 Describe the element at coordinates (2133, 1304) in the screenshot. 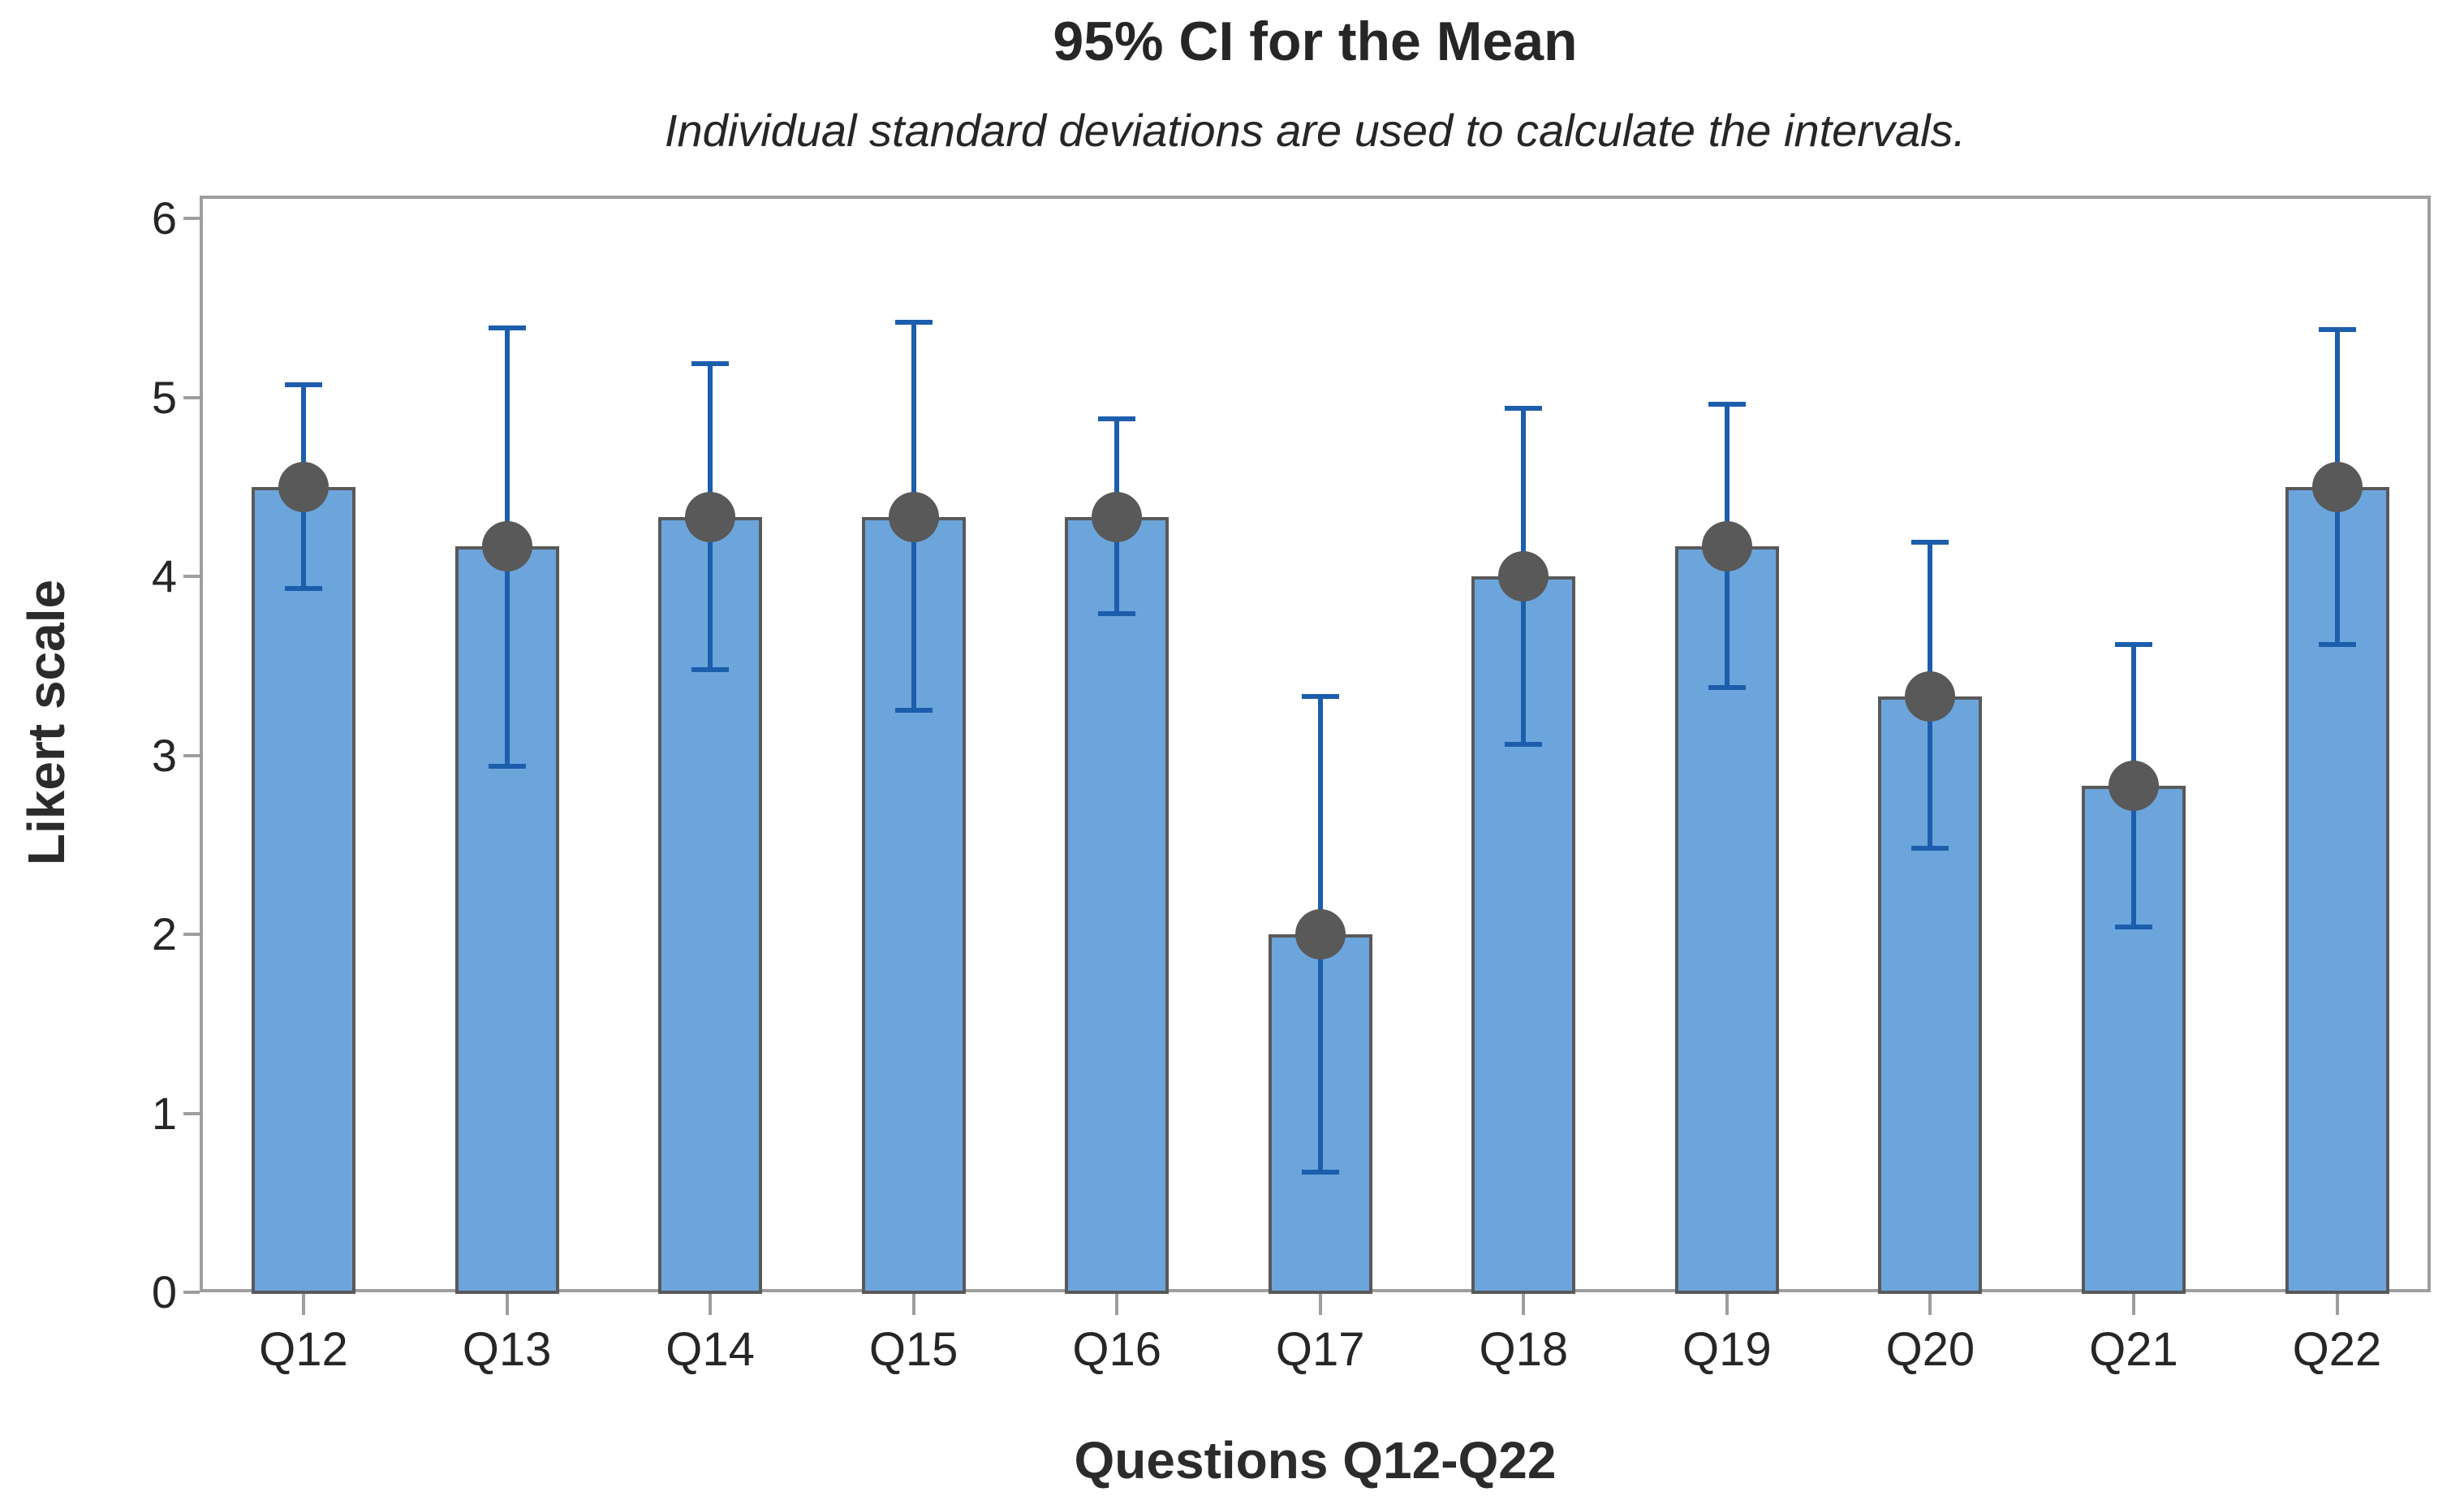

I see `x-tick-mark-Q21` at that location.